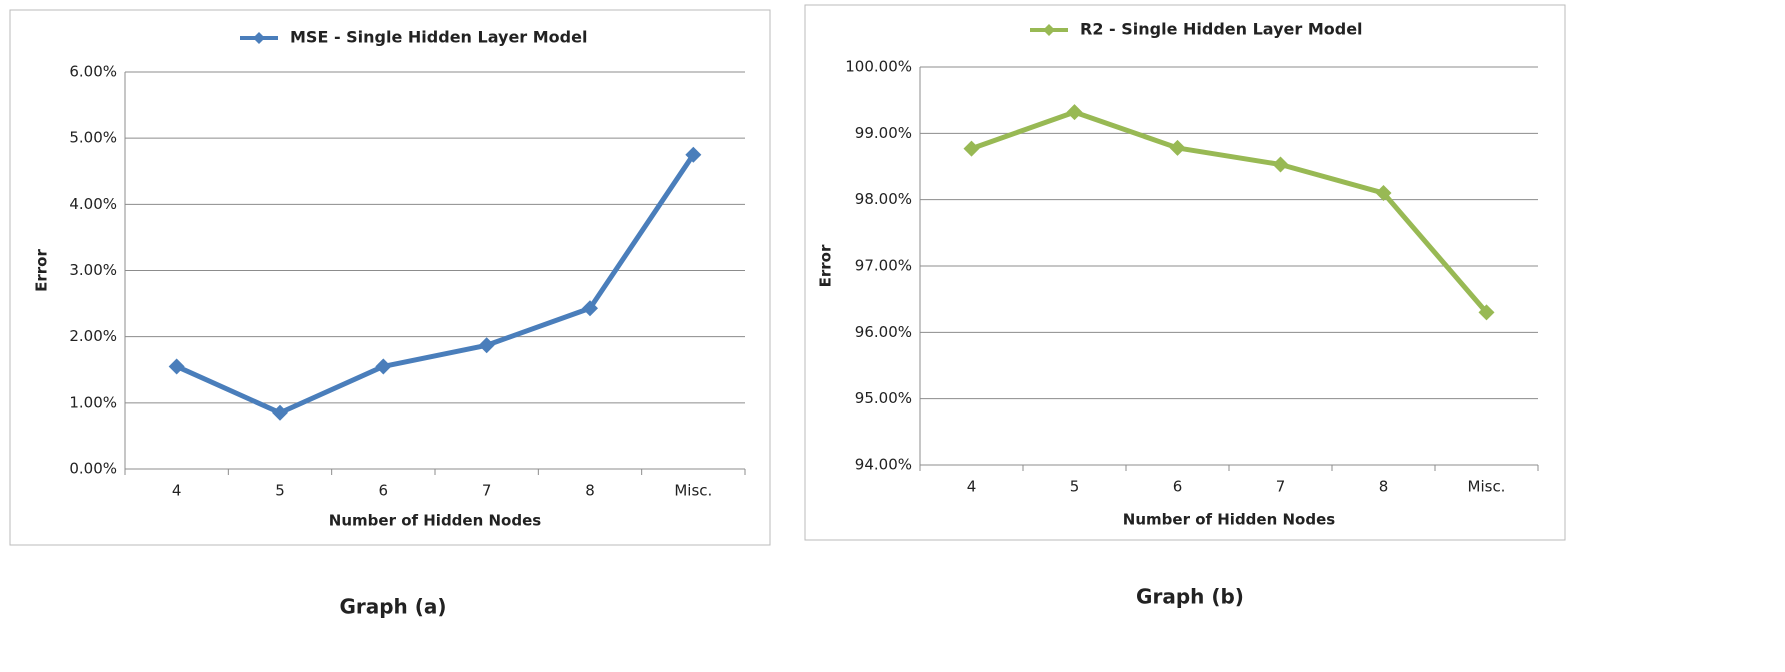 This screenshot has width=1785, height=672. I want to click on y-tick-label: 99.00%, so click(883, 133).